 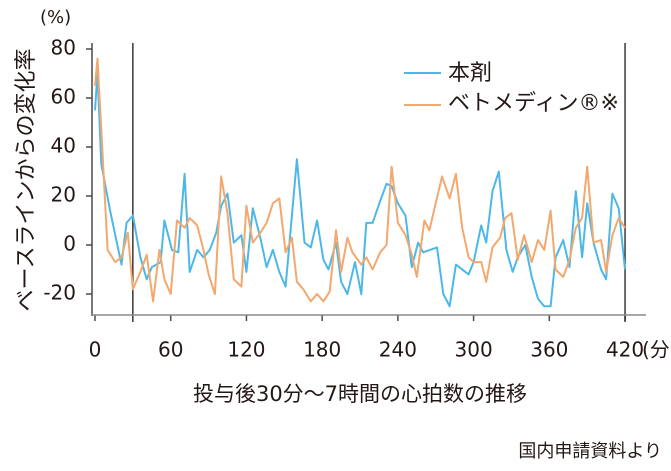 I want to click on x-tick-label: 0, so click(x=95, y=350).